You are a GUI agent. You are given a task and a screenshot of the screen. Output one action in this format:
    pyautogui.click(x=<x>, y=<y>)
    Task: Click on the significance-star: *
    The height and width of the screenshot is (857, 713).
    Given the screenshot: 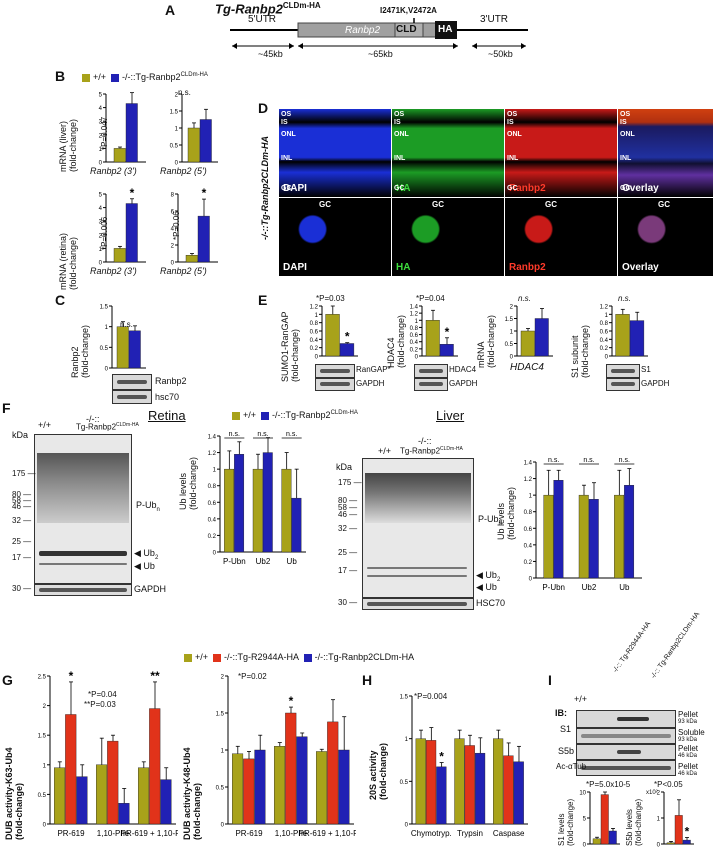 What is the action you would take?
    pyautogui.click(x=441, y=757)
    